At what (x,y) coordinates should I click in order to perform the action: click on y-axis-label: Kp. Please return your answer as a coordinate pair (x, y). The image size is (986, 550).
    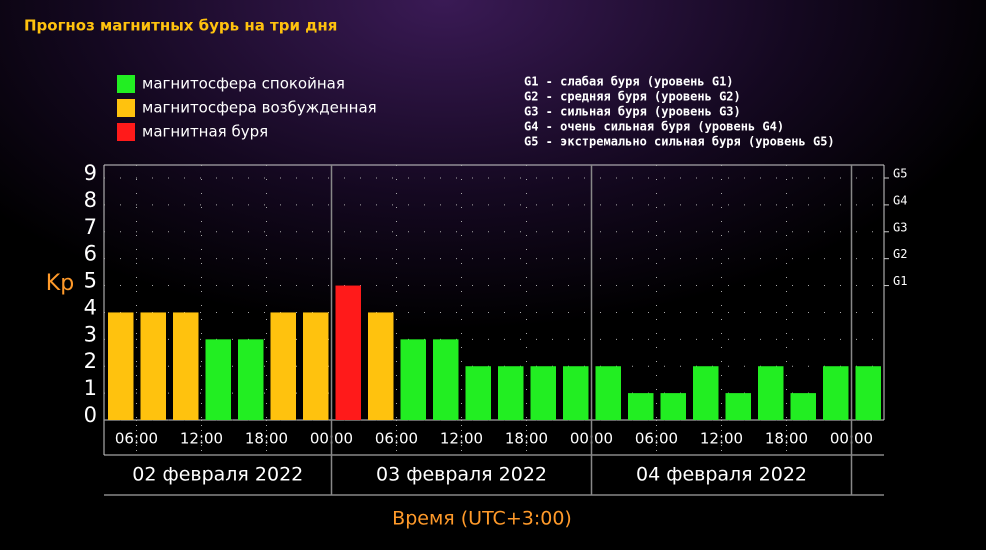
    Looking at the image, I should click on (60, 283).